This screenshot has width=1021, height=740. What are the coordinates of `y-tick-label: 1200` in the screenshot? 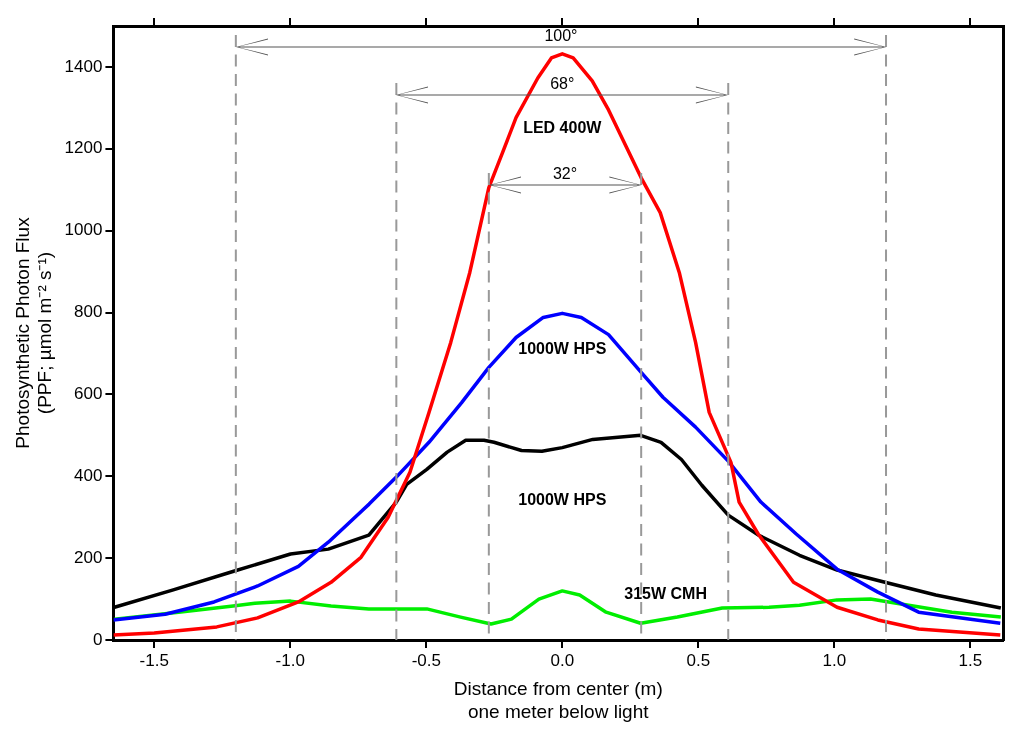 It's located at (83, 148).